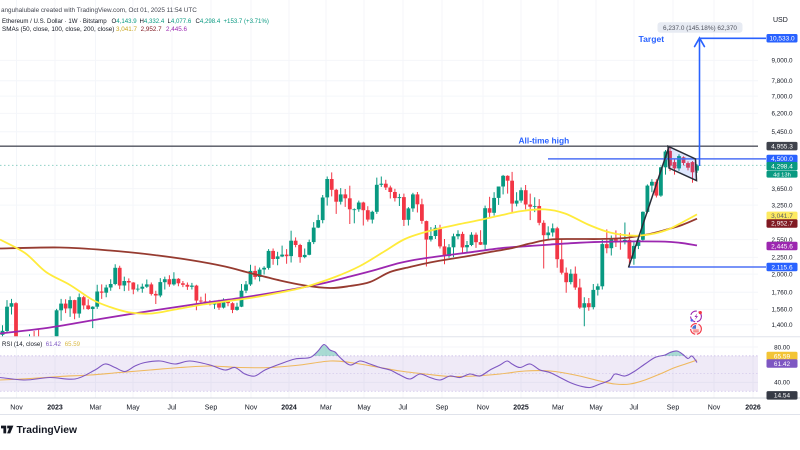 The image size is (800, 450). What do you see at coordinates (782, 267) in the screenshot?
I see `svg-text: 2,115.6` at bounding box center [782, 267].